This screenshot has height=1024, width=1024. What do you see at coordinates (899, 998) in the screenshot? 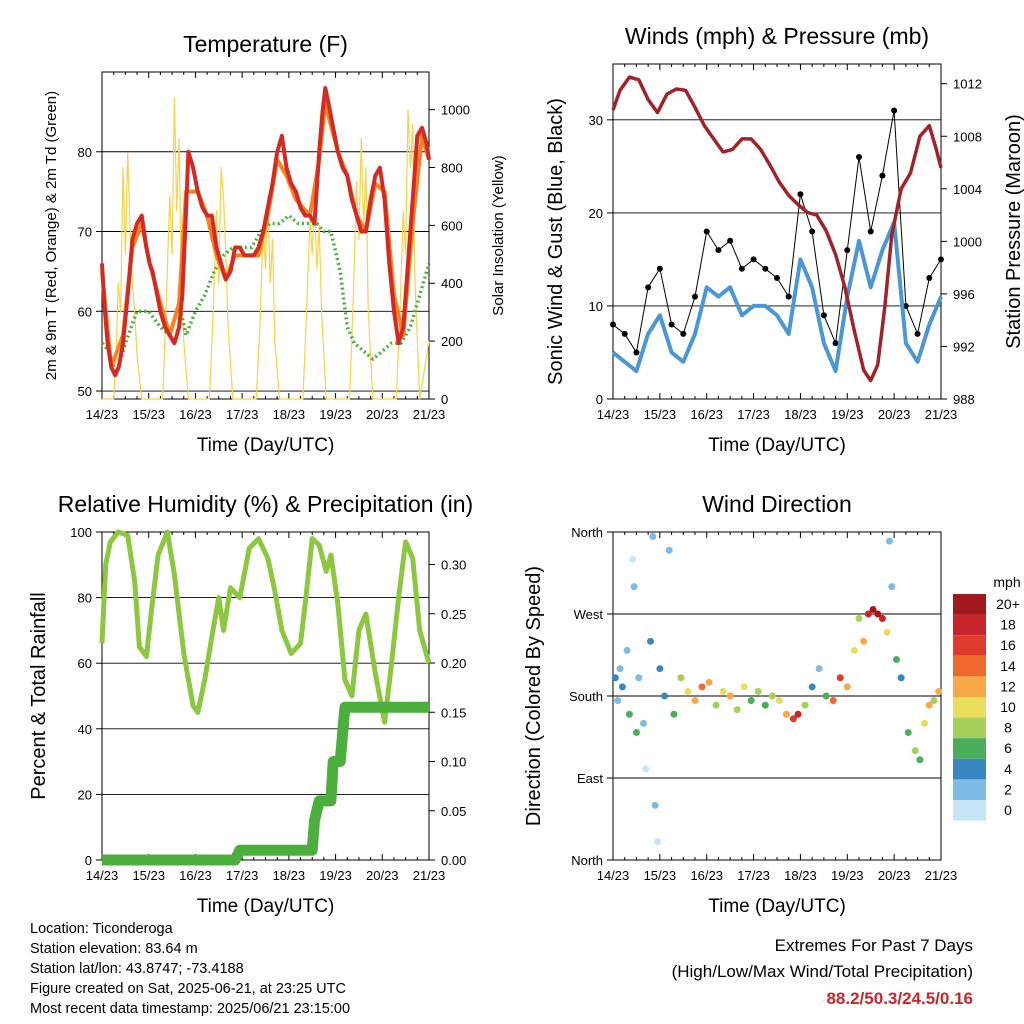
I see `extremes-values: 88.2/50.3/24.5/0.16` at bounding box center [899, 998].